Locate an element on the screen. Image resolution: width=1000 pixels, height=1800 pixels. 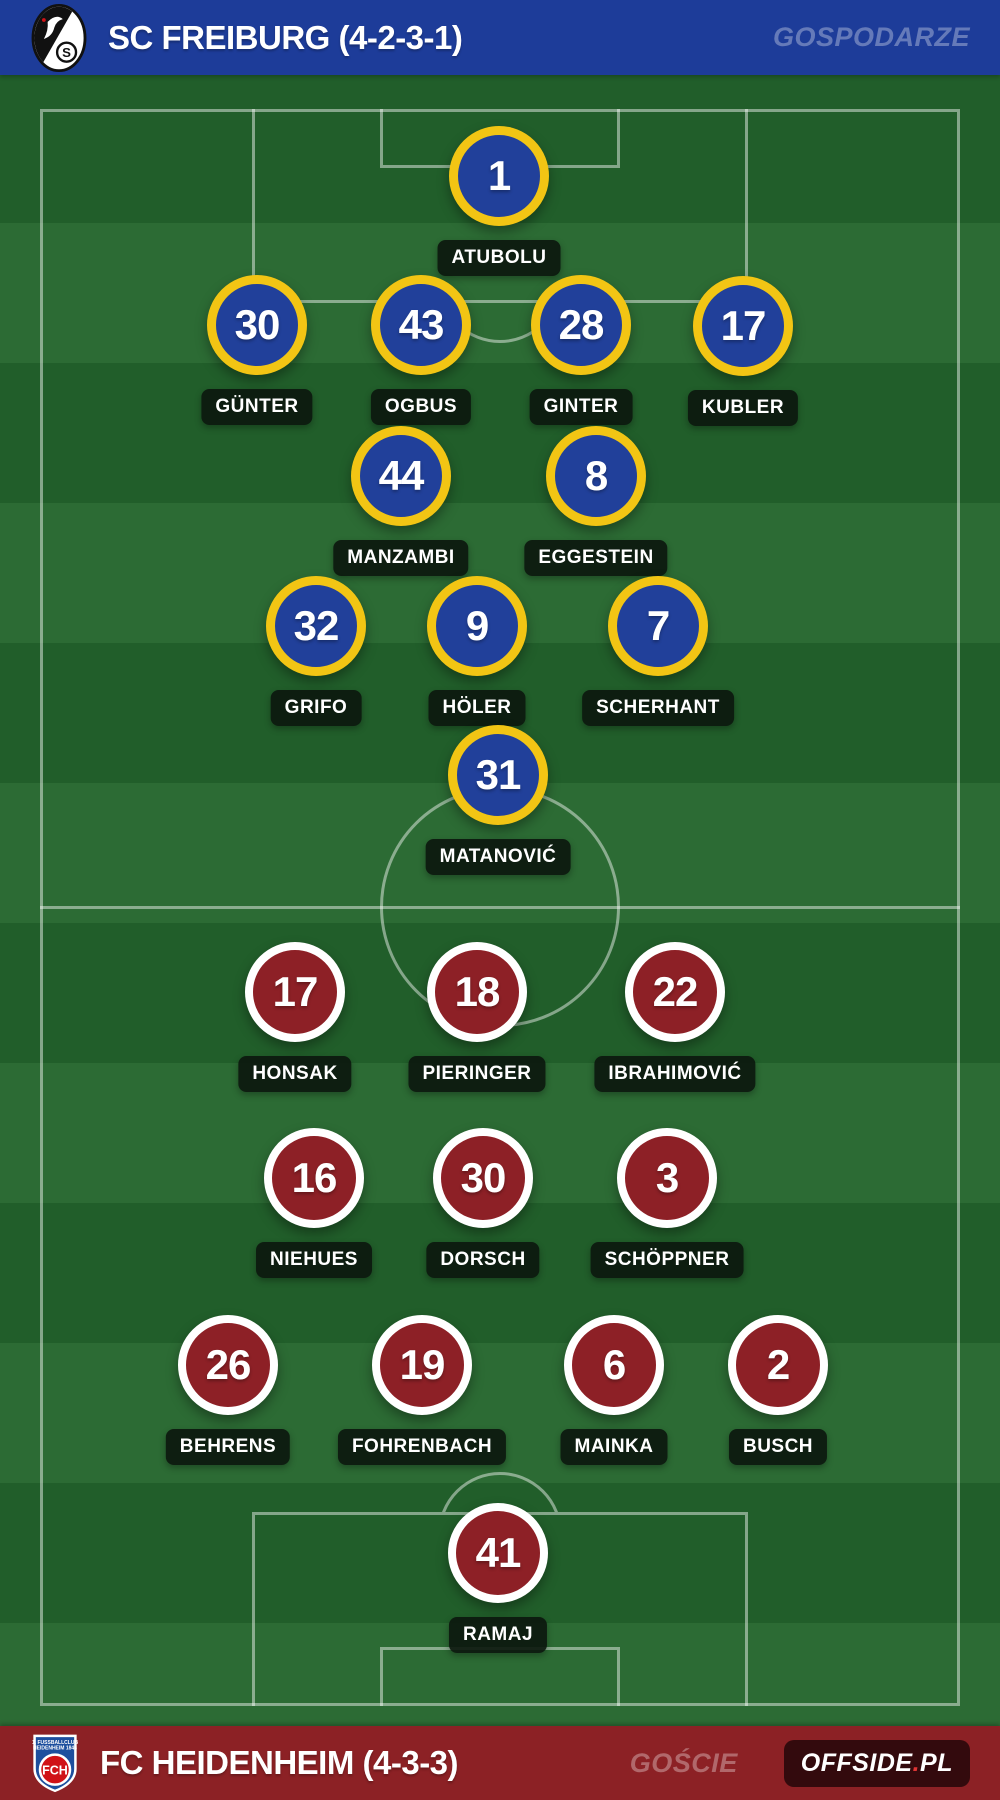
player-name-label: MANZAMBI is located at coordinates (401, 558).